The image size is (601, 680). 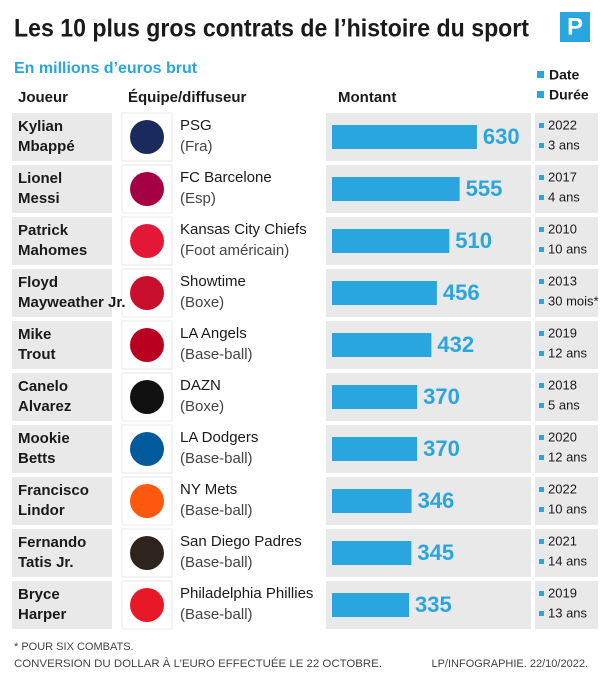 What do you see at coordinates (562, 592) in the screenshot?
I see `date: 2019` at bounding box center [562, 592].